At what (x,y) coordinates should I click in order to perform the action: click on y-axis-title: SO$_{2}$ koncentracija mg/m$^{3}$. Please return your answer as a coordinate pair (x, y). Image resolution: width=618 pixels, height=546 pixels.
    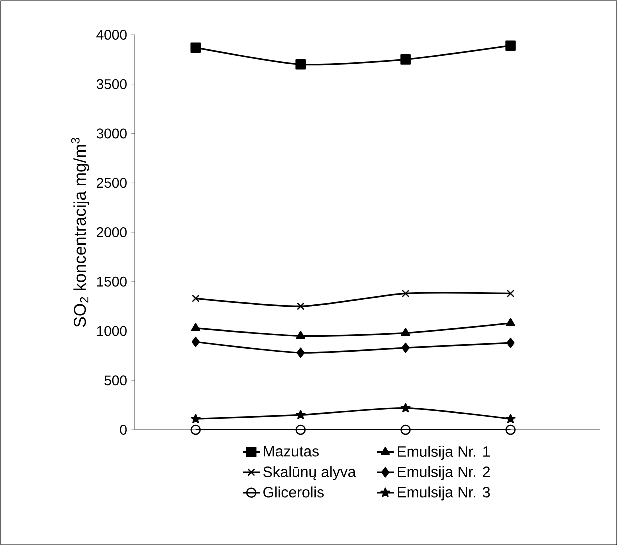
    Looking at the image, I should click on (80, 233).